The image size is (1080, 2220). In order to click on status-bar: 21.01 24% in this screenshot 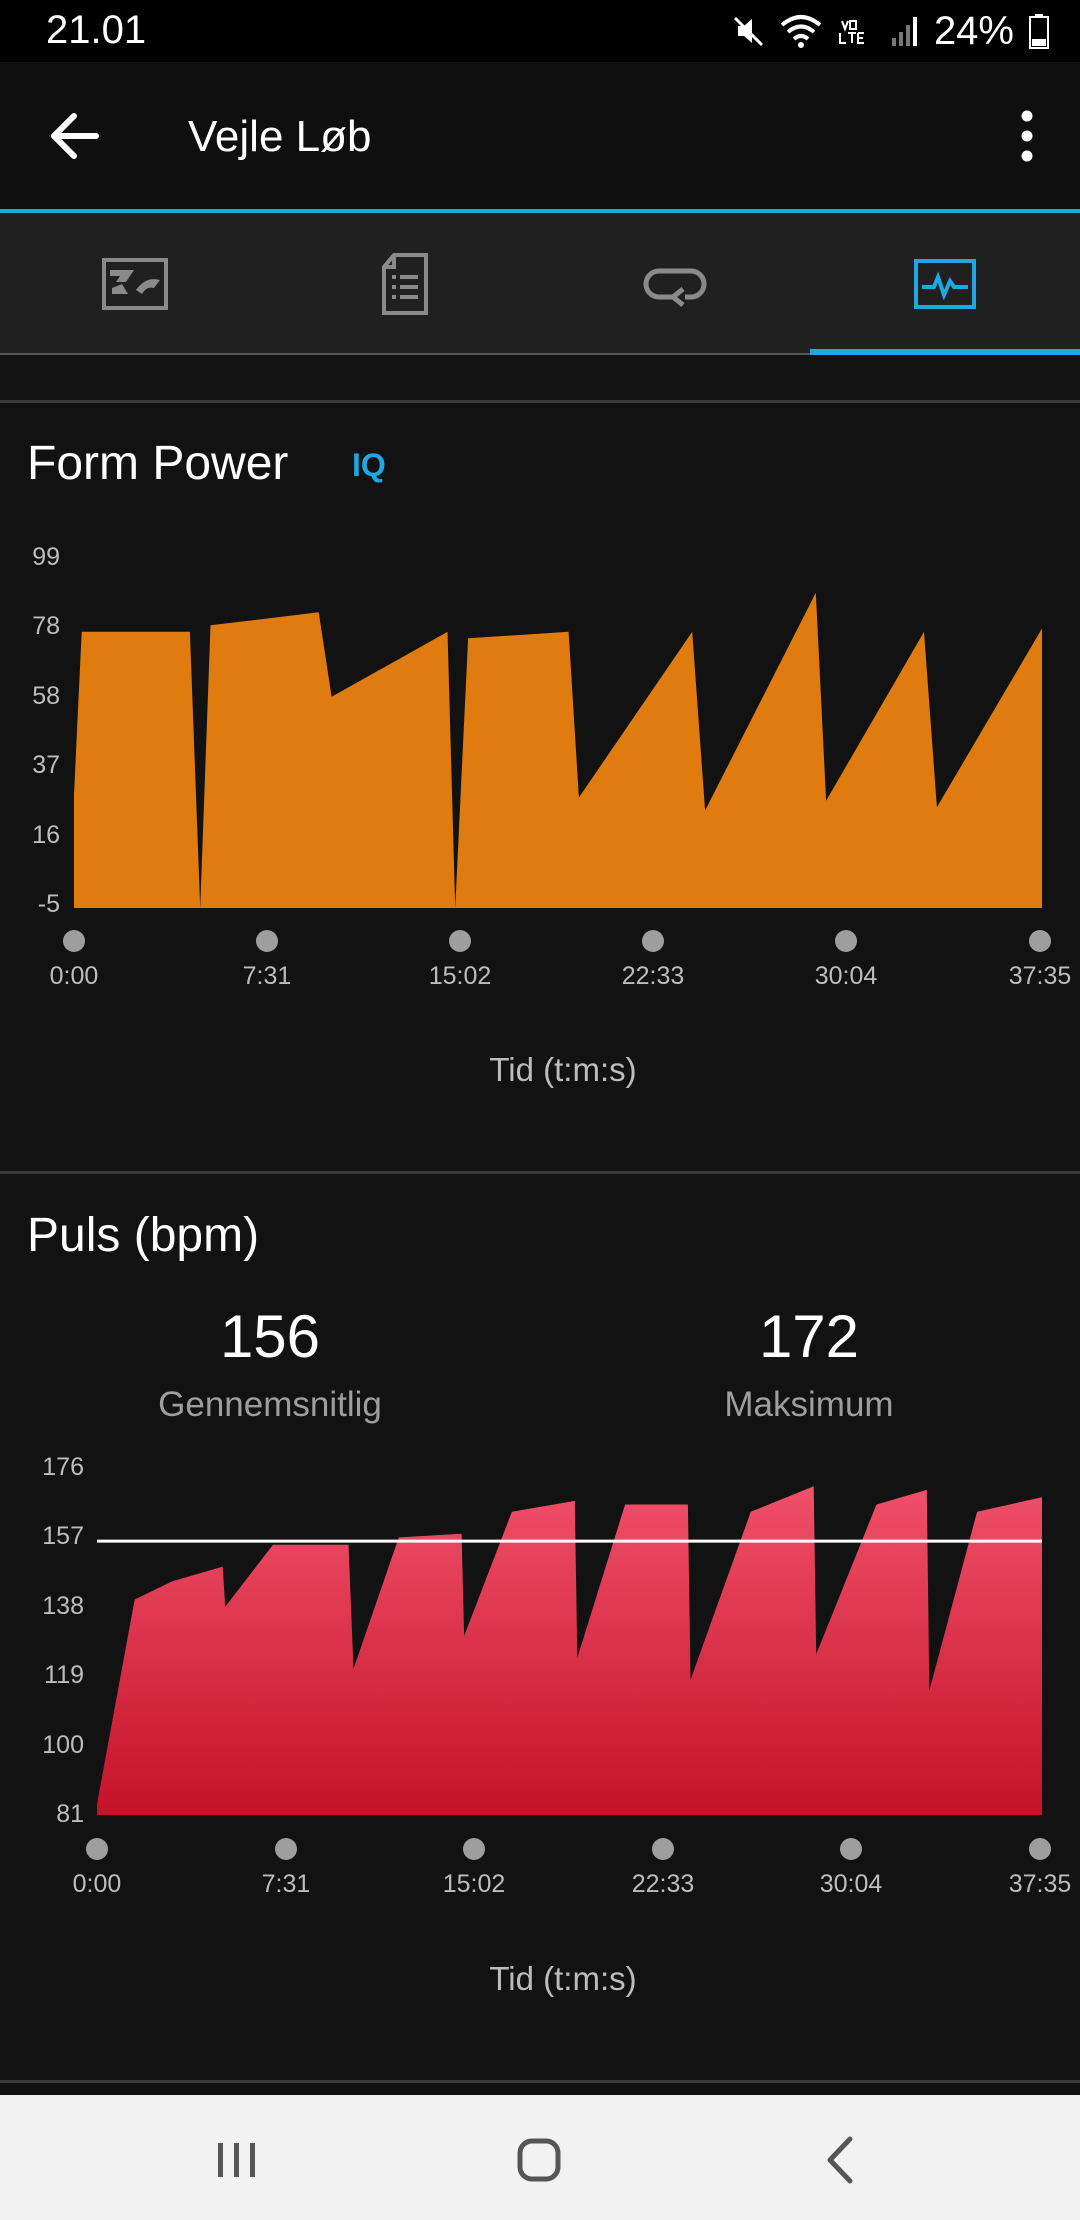, I will do `click(540, 31)`.